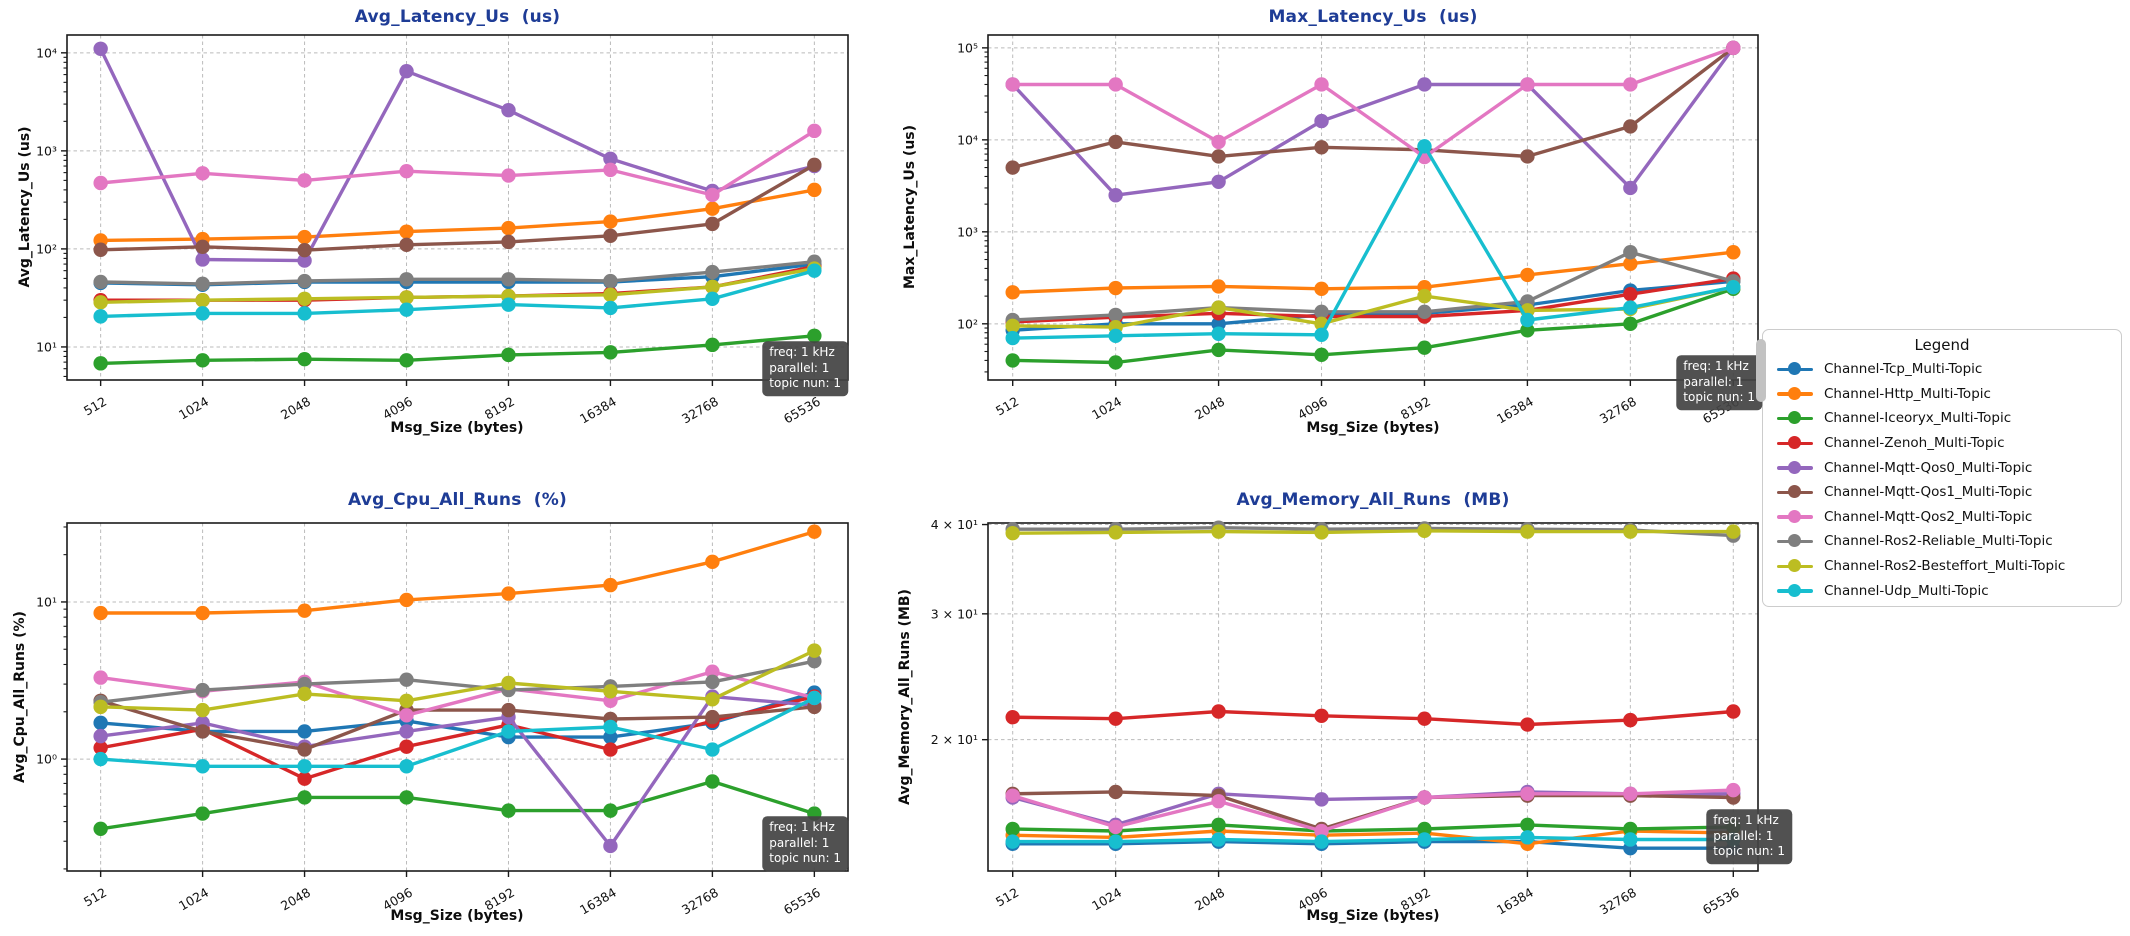 The image size is (2130, 936). Describe the element at coordinates (46, 601) in the screenshot. I see `y-tick-label: 10¹` at that location.